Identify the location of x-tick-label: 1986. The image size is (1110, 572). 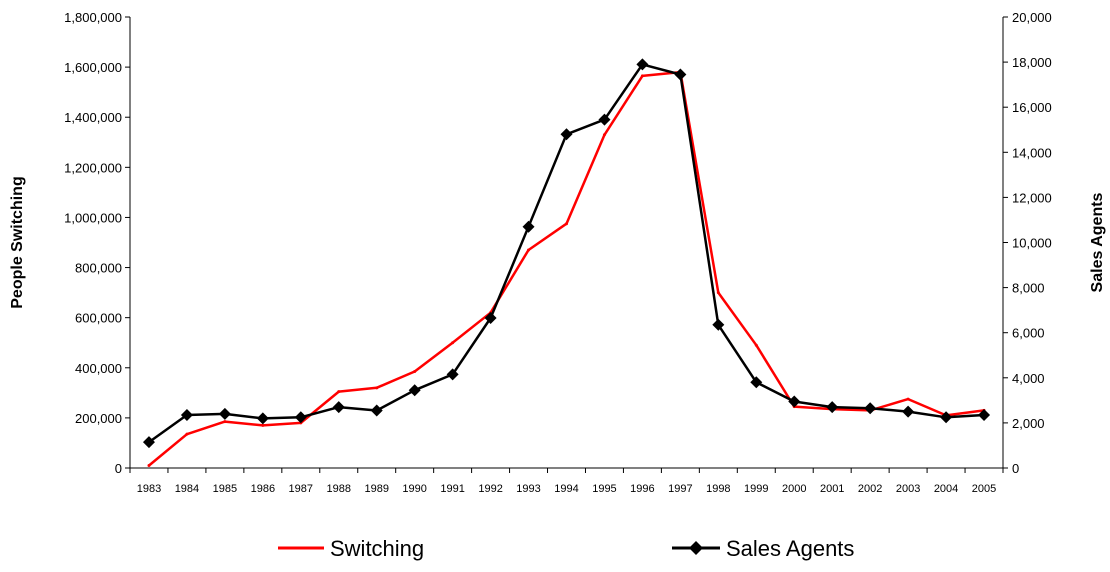
(263, 489).